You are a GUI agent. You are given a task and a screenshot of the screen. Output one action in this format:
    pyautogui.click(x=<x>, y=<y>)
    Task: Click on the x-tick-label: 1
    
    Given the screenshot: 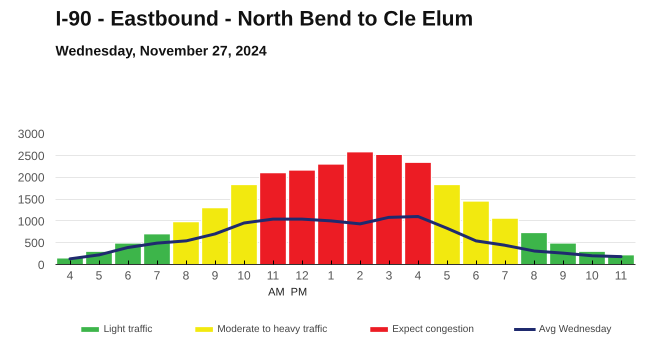 What is the action you would take?
    pyautogui.click(x=331, y=275)
    